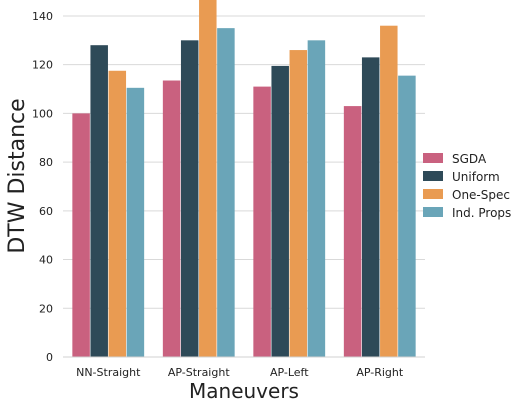 This screenshot has height=402, width=517. What do you see at coordinates (99, 201) in the screenshot?
I see `bar-uniform-nn-straight` at bounding box center [99, 201].